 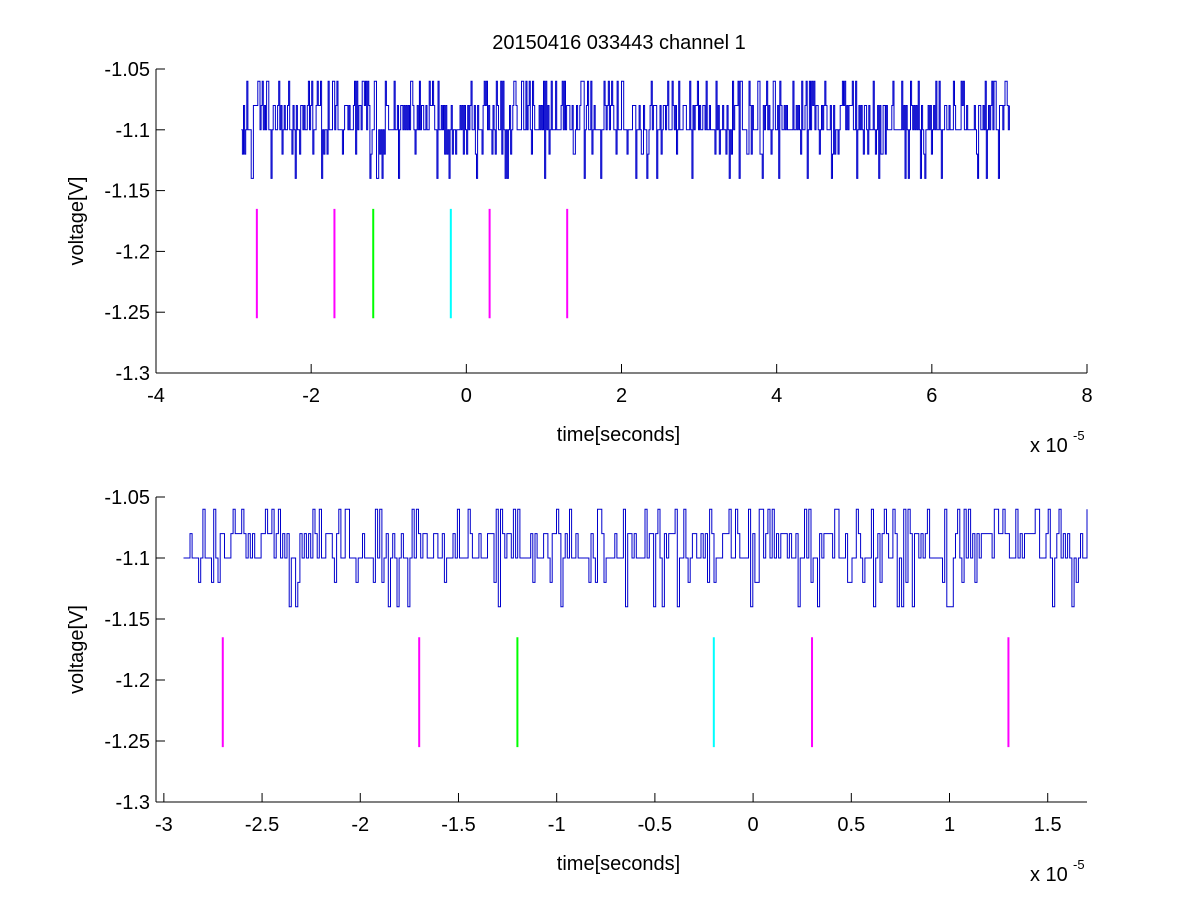 What do you see at coordinates (625, 129) in the screenshot?
I see `top-signal-trace` at bounding box center [625, 129].